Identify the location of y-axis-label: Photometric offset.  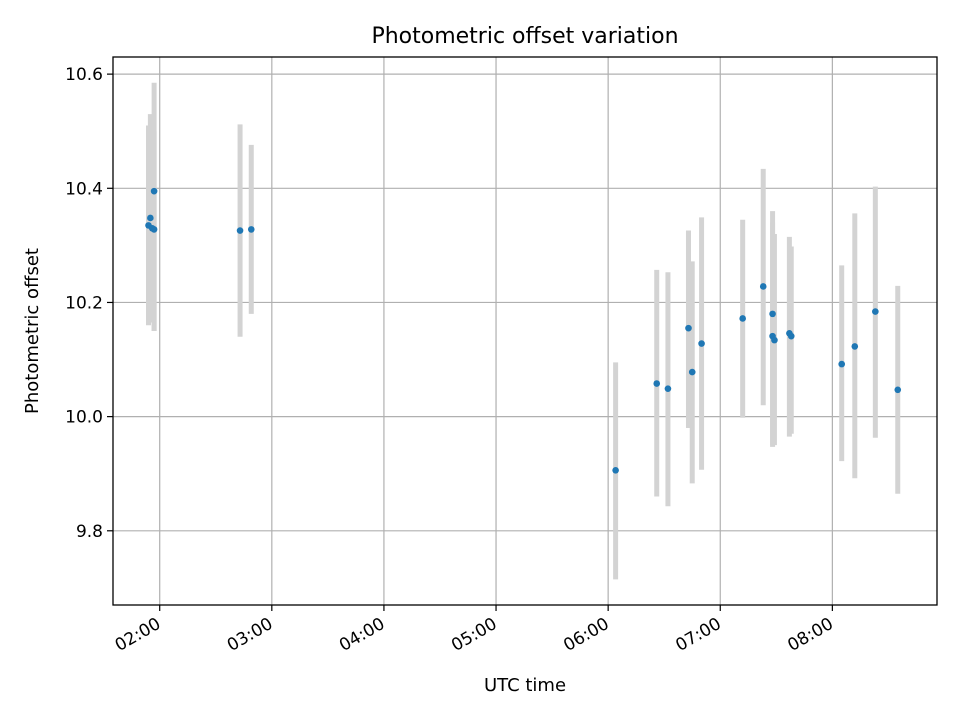
(32, 331).